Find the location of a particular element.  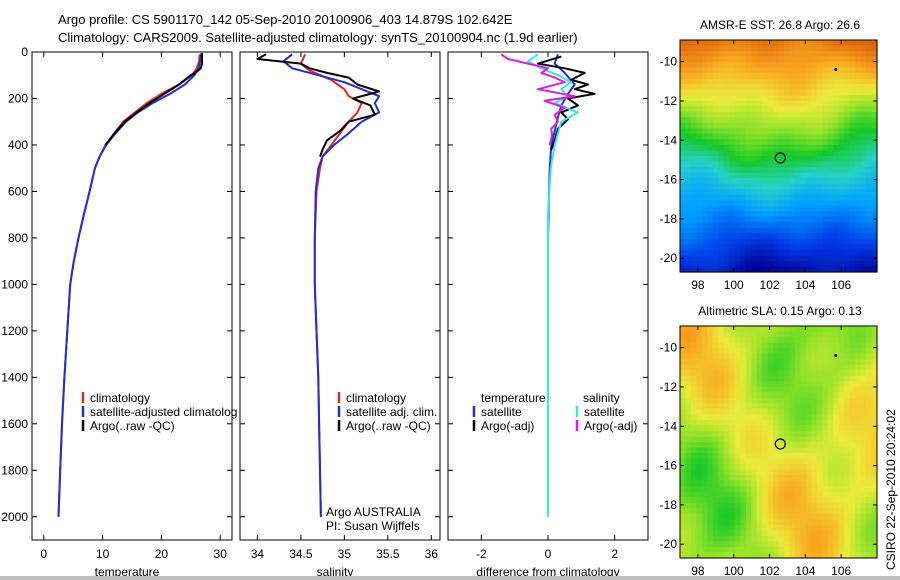

sla-map-frame is located at coordinates (778, 442).